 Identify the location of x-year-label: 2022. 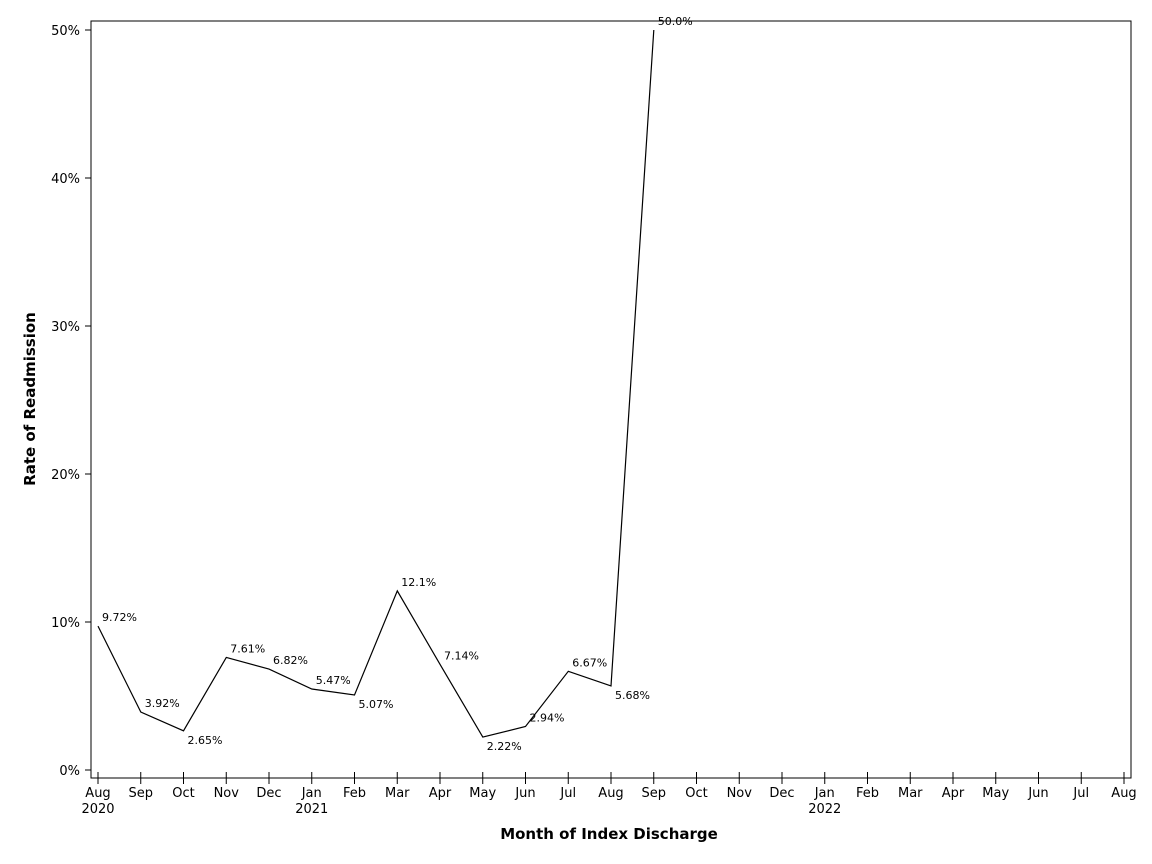
(824, 809).